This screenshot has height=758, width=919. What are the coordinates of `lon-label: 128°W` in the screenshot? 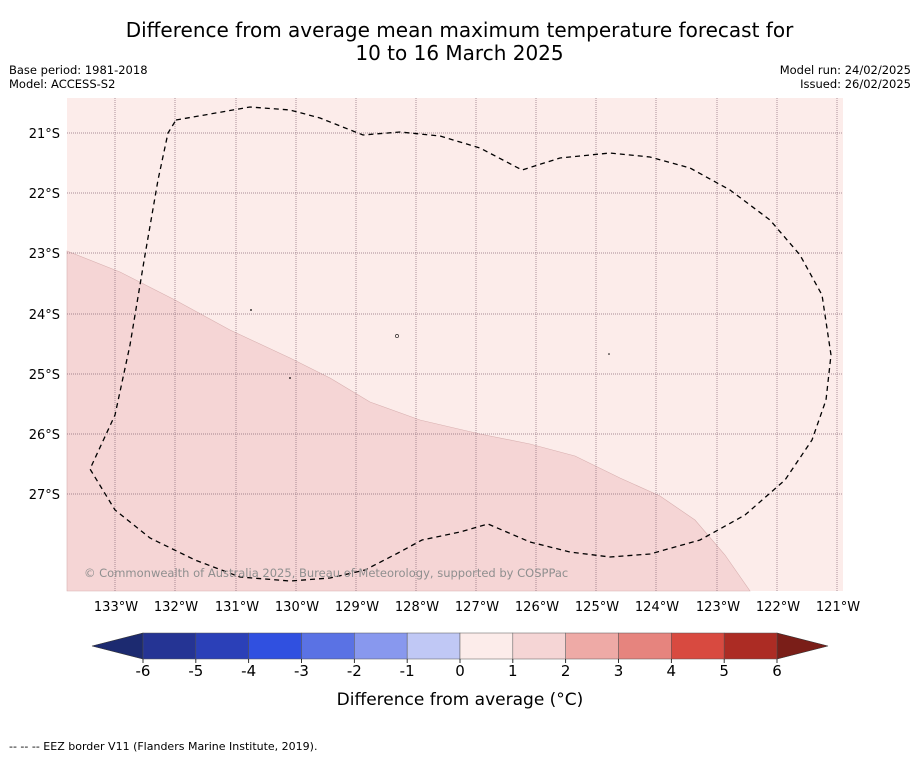 It's located at (417, 607).